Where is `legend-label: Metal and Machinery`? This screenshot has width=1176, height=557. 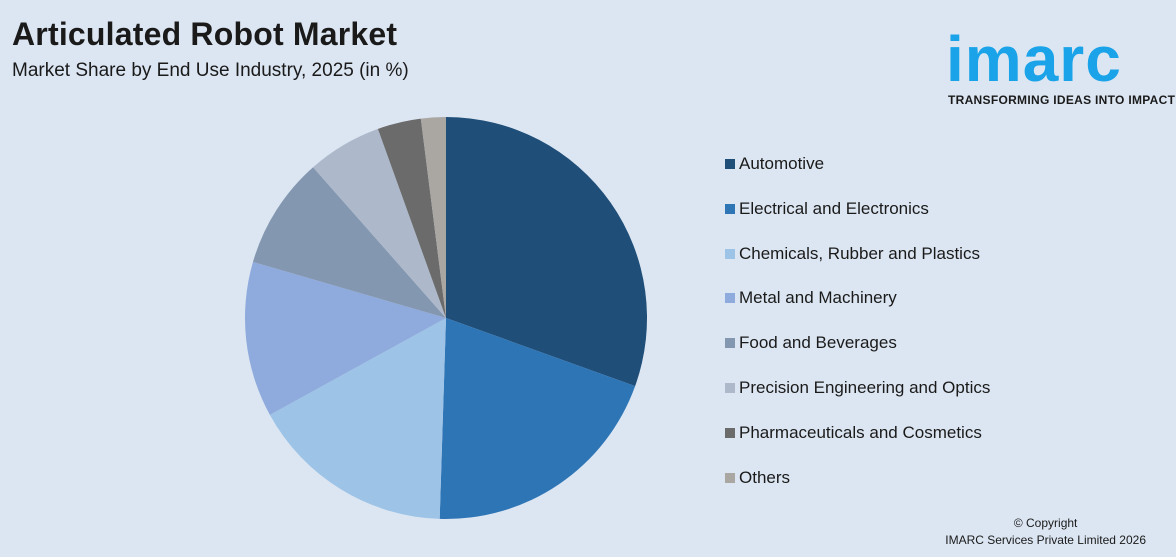 legend-label: Metal and Machinery is located at coordinates (818, 298).